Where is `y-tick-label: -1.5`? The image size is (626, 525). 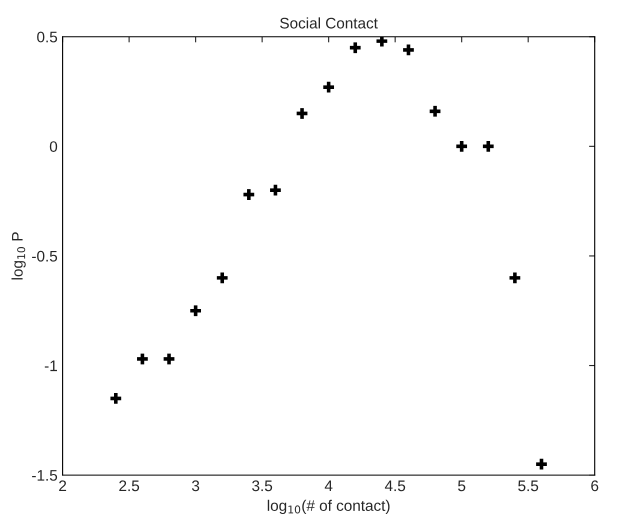
y-tick-label: -1.5 is located at coordinates (45, 475).